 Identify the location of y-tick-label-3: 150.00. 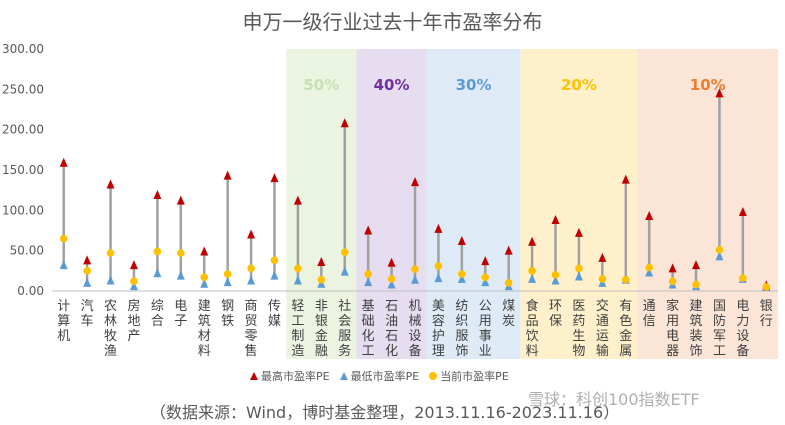
(23, 170).